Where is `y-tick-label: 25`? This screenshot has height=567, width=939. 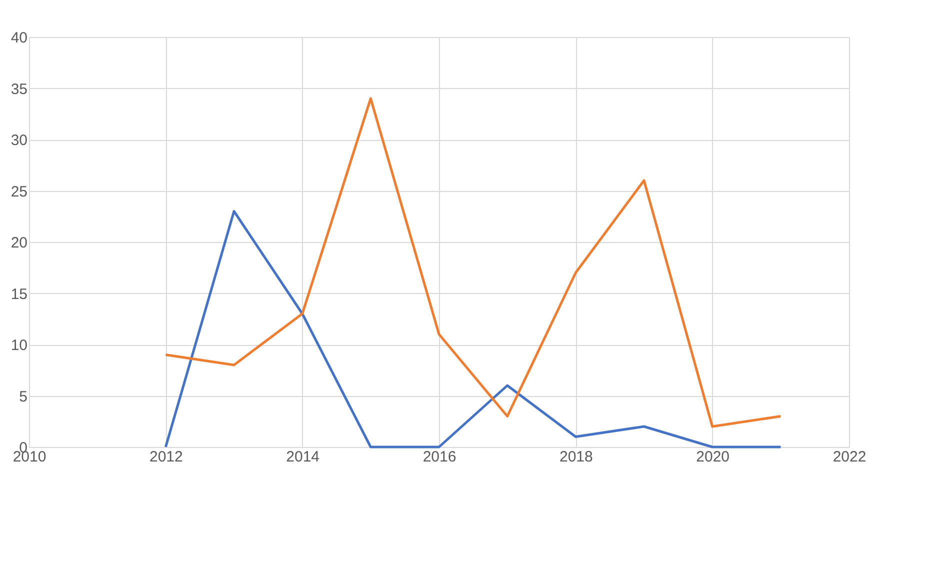
y-tick-label: 25 is located at coordinates (19, 191).